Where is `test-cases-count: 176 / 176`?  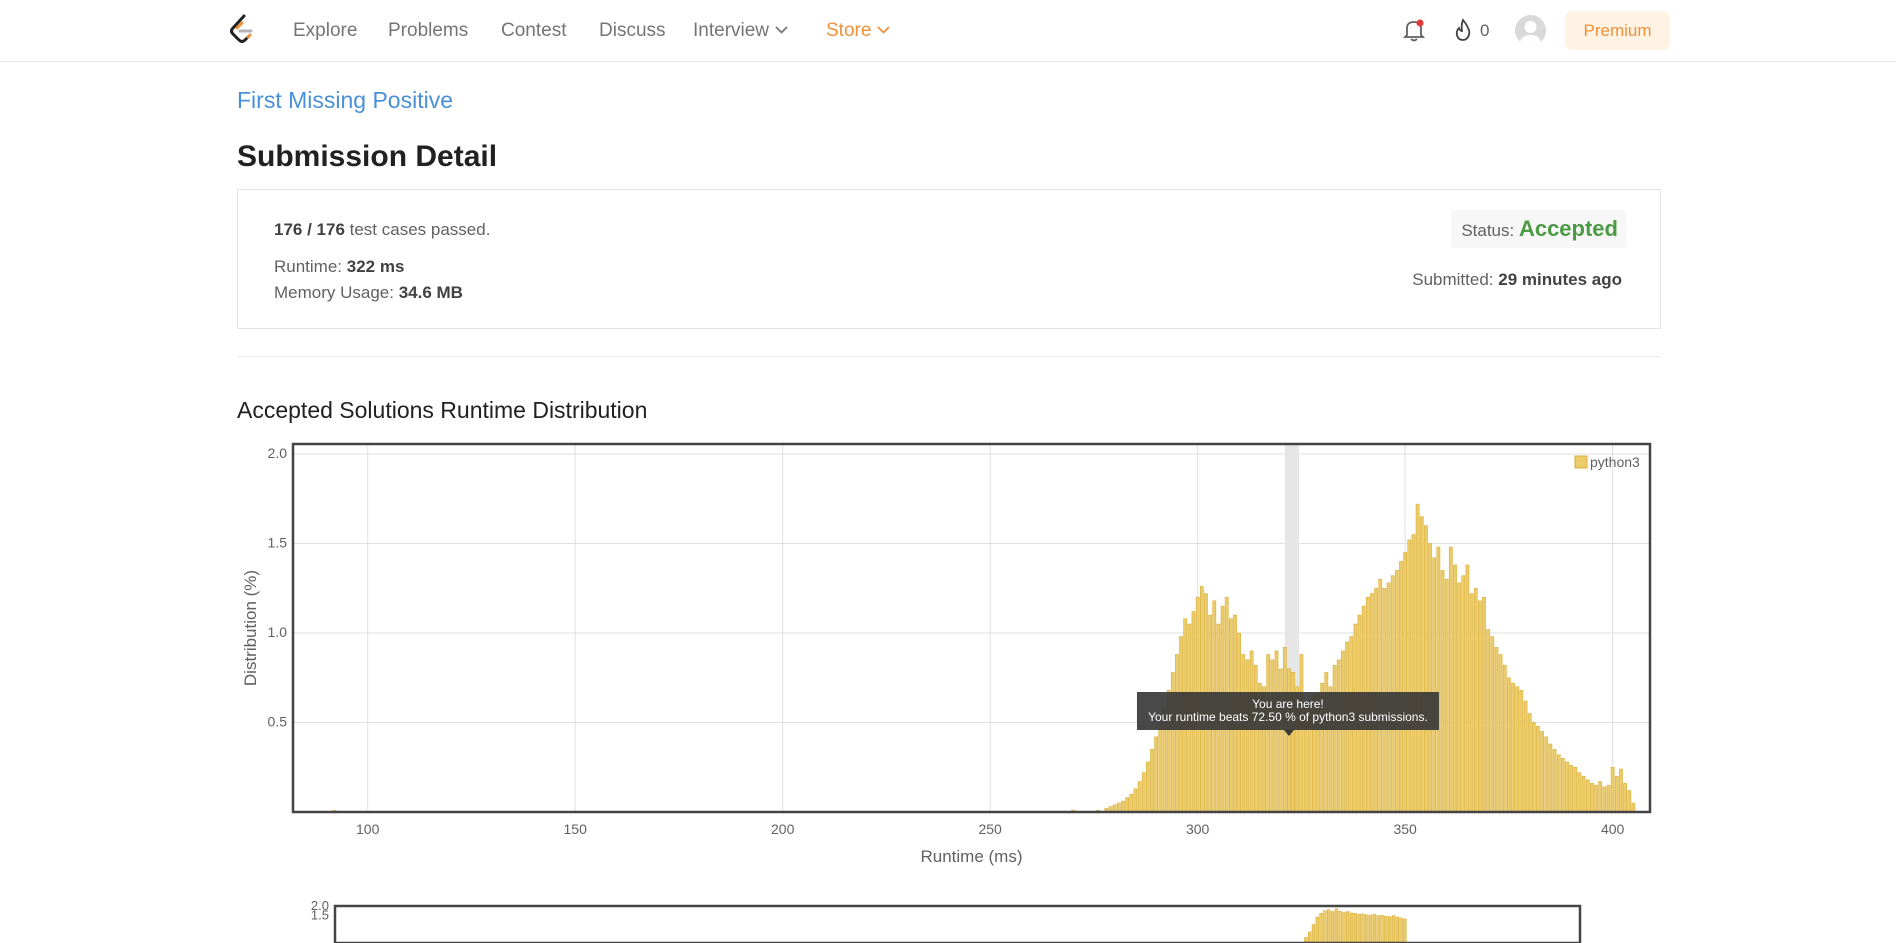
test-cases-count: 176 / 176 is located at coordinates (309, 229).